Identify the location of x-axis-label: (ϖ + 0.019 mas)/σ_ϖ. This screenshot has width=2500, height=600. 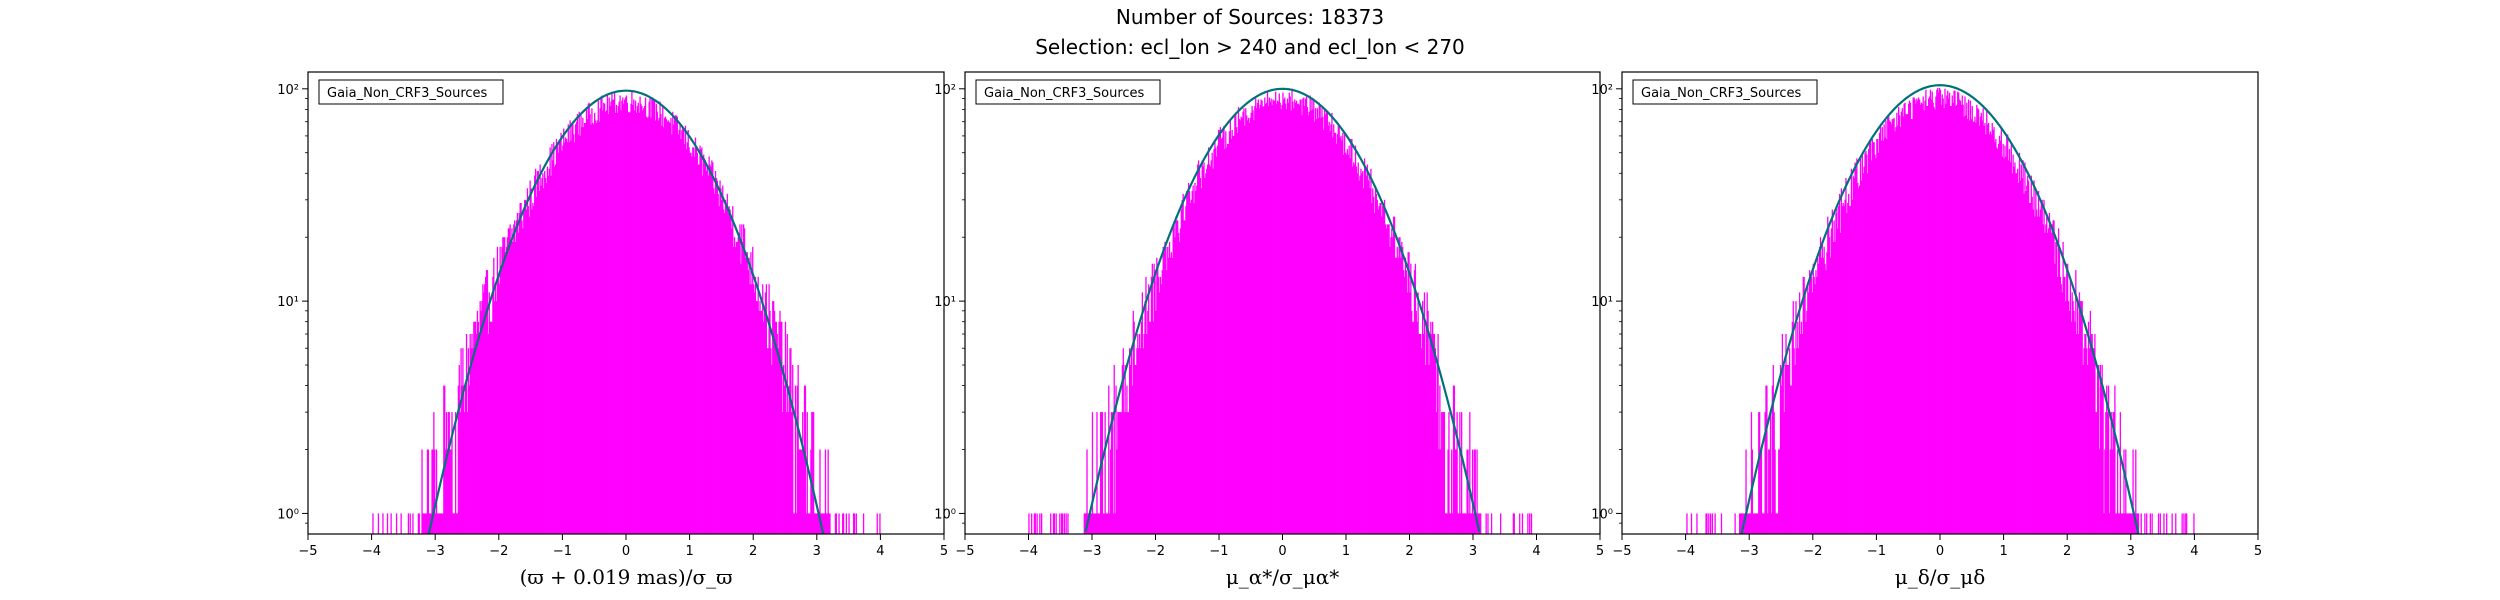
(626, 577).